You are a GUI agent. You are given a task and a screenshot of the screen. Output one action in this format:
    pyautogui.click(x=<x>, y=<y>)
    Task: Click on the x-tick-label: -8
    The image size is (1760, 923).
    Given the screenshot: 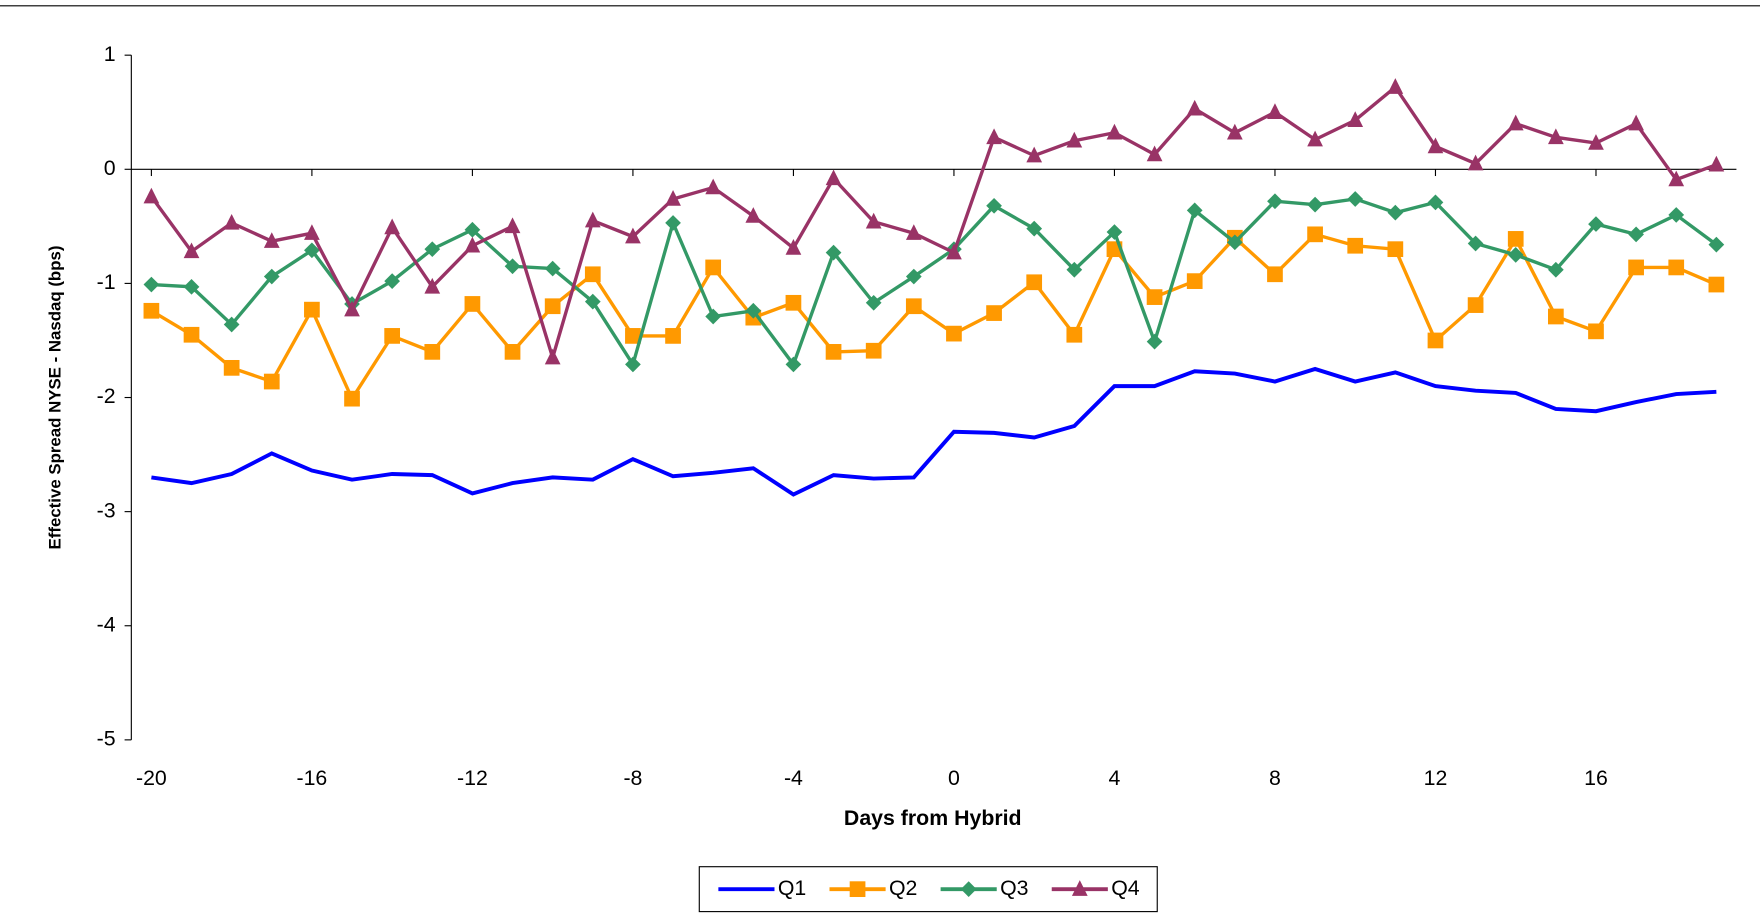 What is the action you would take?
    pyautogui.click(x=632, y=778)
    